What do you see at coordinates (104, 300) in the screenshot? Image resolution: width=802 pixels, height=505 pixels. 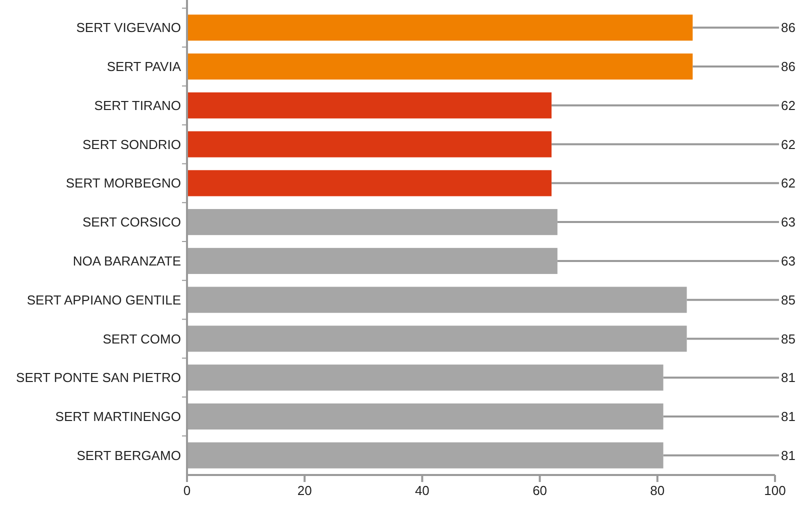 I see `y-tick-label: SERT APPIANO GENTILE` at bounding box center [104, 300].